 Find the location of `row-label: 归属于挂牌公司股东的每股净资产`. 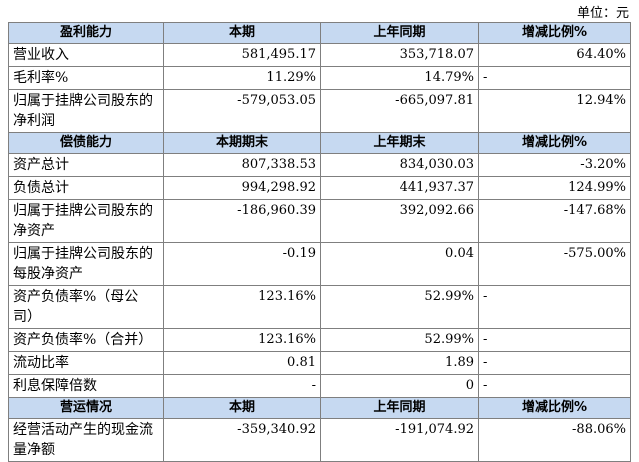

row-label: 归属于挂牌公司股东的每股净资产 is located at coordinates (86, 264).